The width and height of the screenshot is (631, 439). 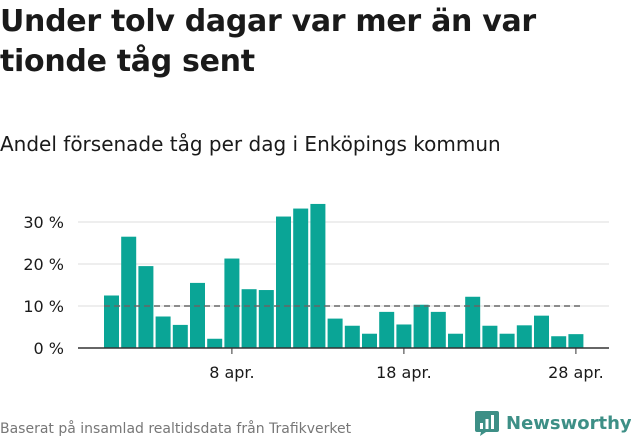 I want to click on x-tick-label: 8 apr., so click(x=231, y=372).